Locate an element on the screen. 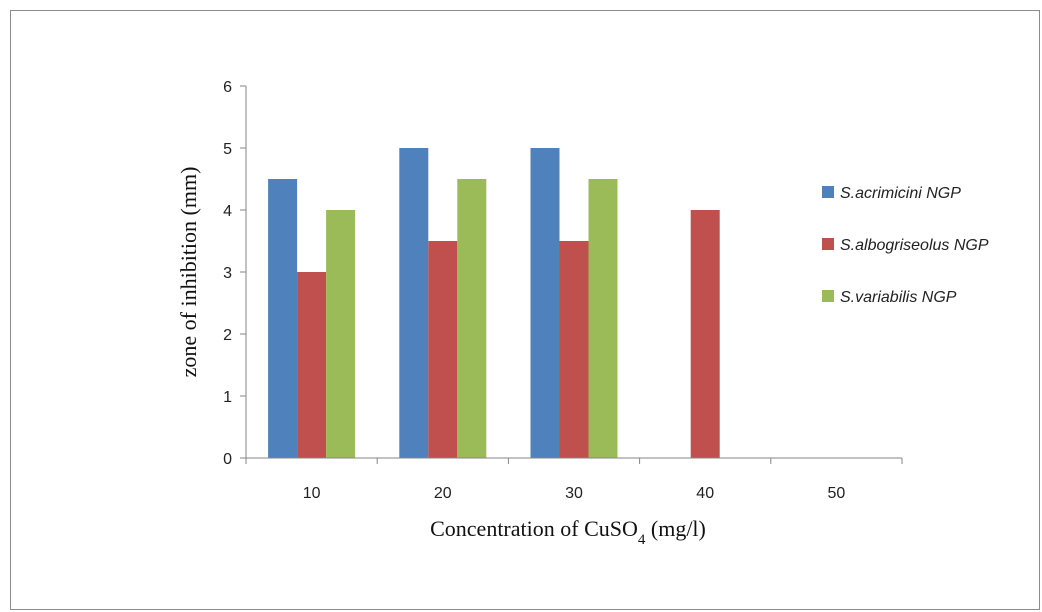  legend-label: S.acrimicini NGP is located at coordinates (900, 193).